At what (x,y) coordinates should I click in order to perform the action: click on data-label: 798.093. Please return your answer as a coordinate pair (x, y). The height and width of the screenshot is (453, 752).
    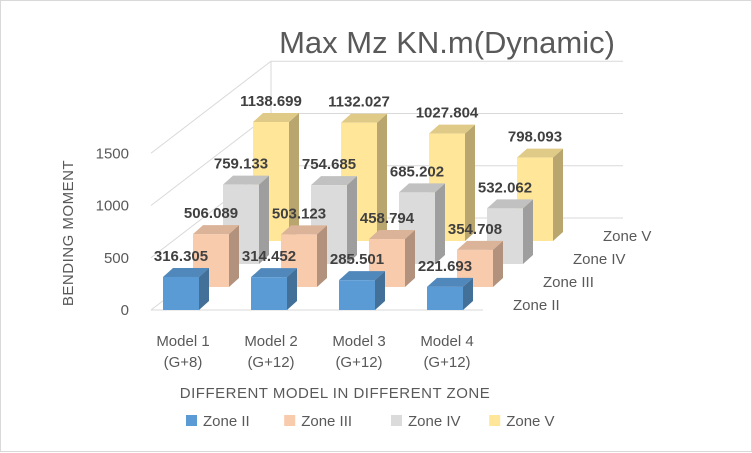
    Looking at the image, I should click on (535, 137).